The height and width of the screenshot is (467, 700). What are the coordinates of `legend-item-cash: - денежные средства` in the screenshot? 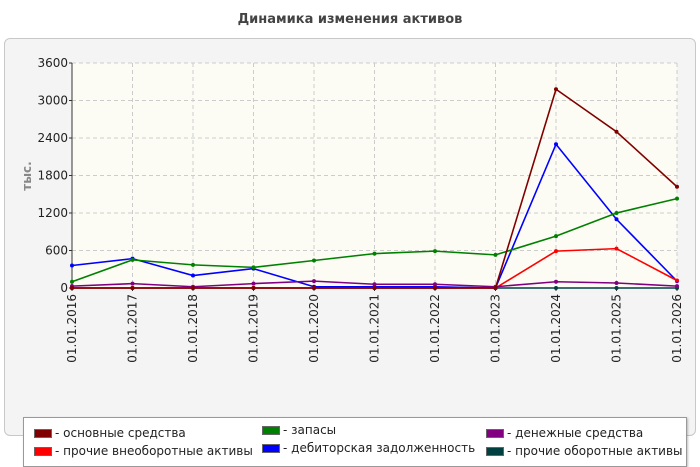 It's located at (564, 433).